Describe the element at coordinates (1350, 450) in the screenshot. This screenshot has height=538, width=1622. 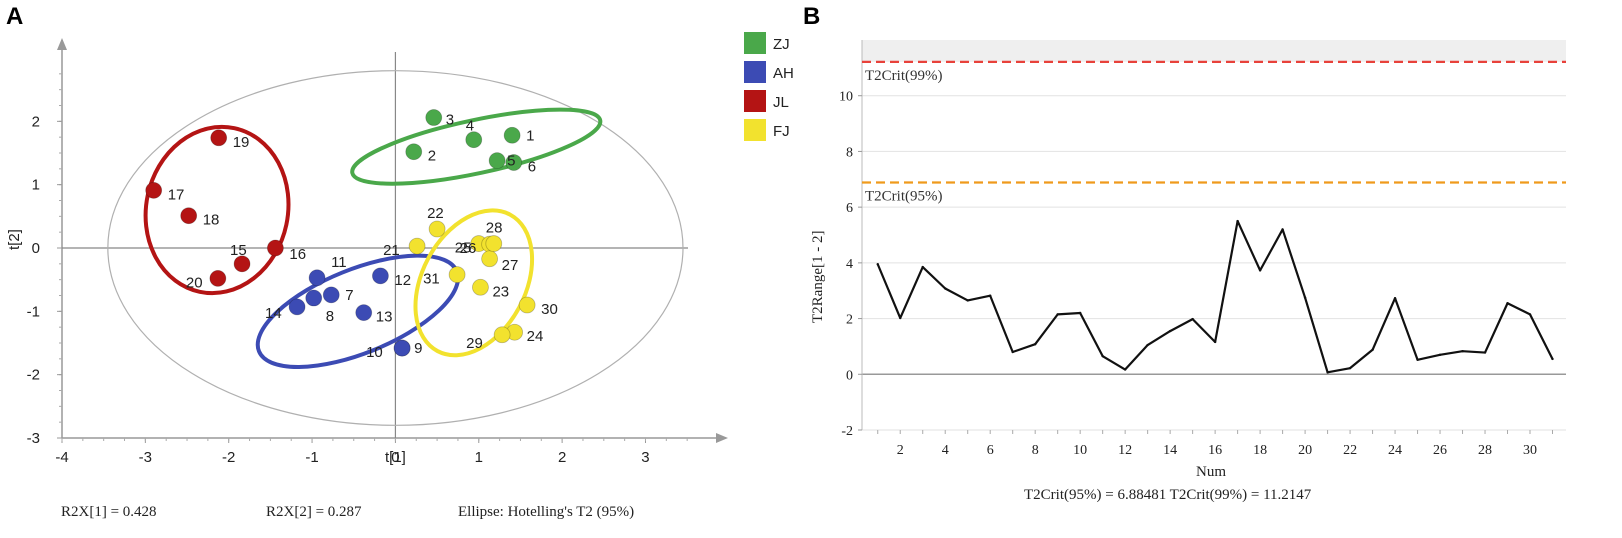
I see `x-tick-label-b: 22` at that location.